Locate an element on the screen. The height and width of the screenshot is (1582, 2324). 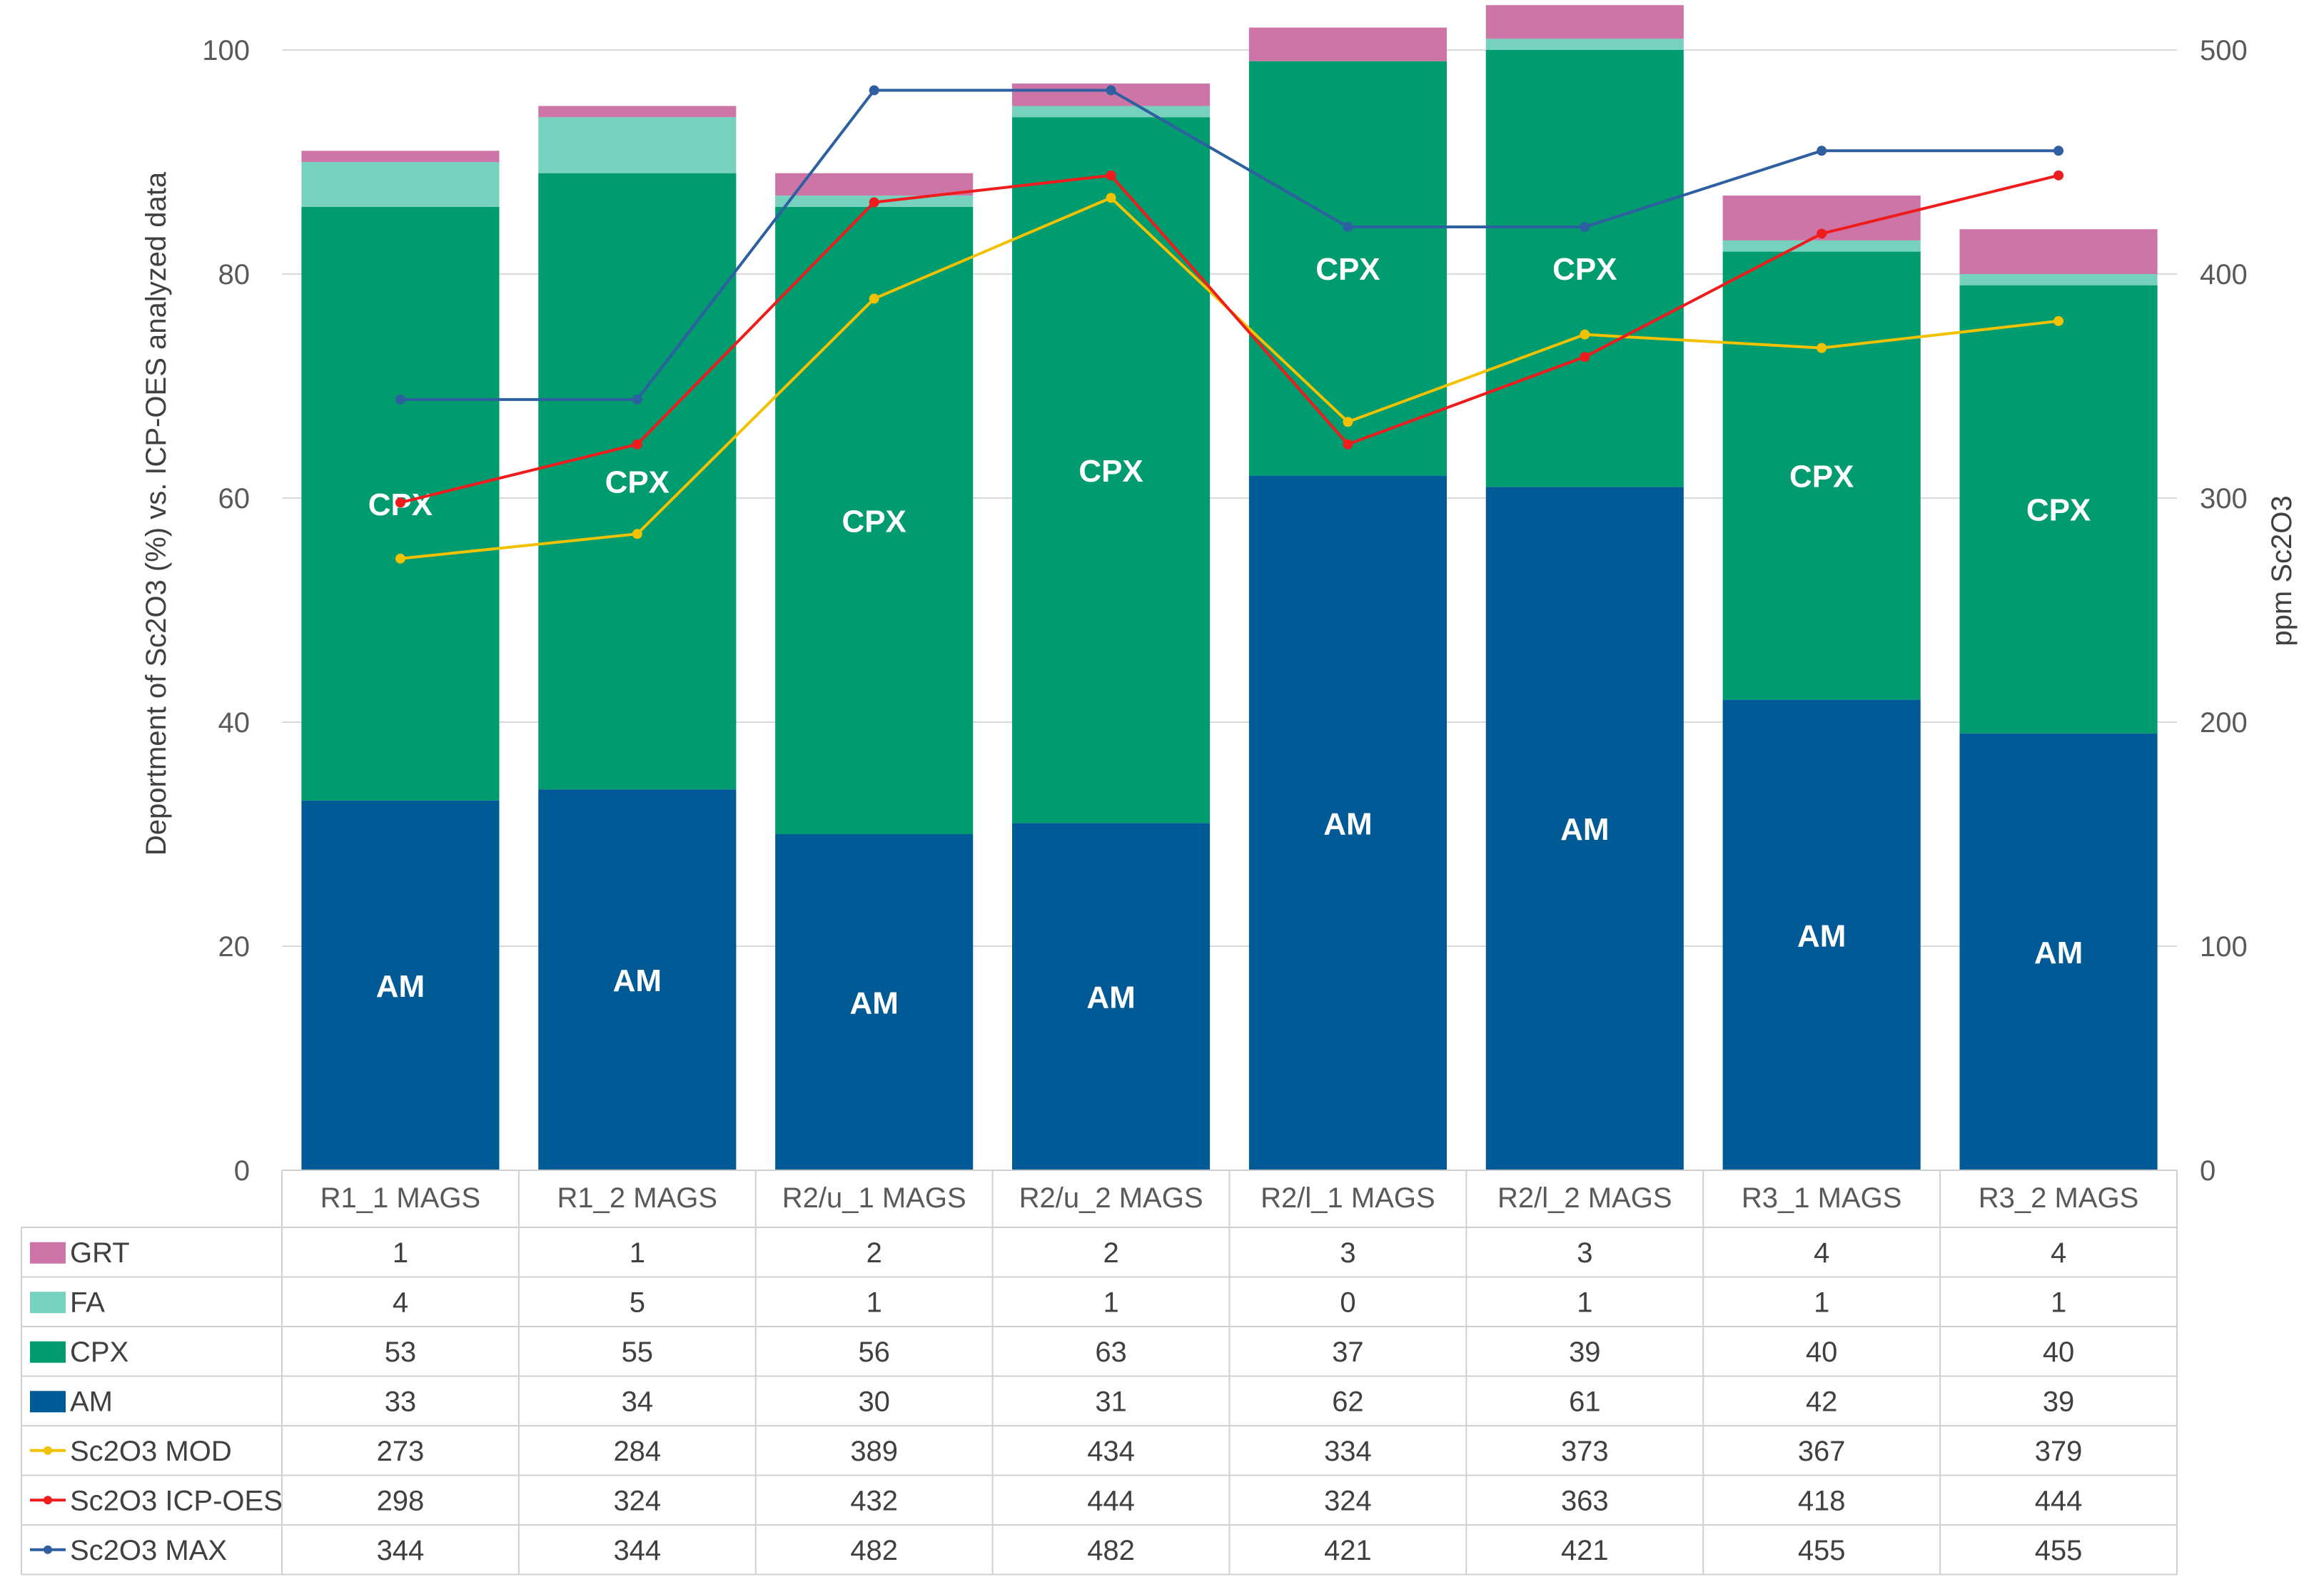
legend-swatch-grt is located at coordinates (48, 1253).